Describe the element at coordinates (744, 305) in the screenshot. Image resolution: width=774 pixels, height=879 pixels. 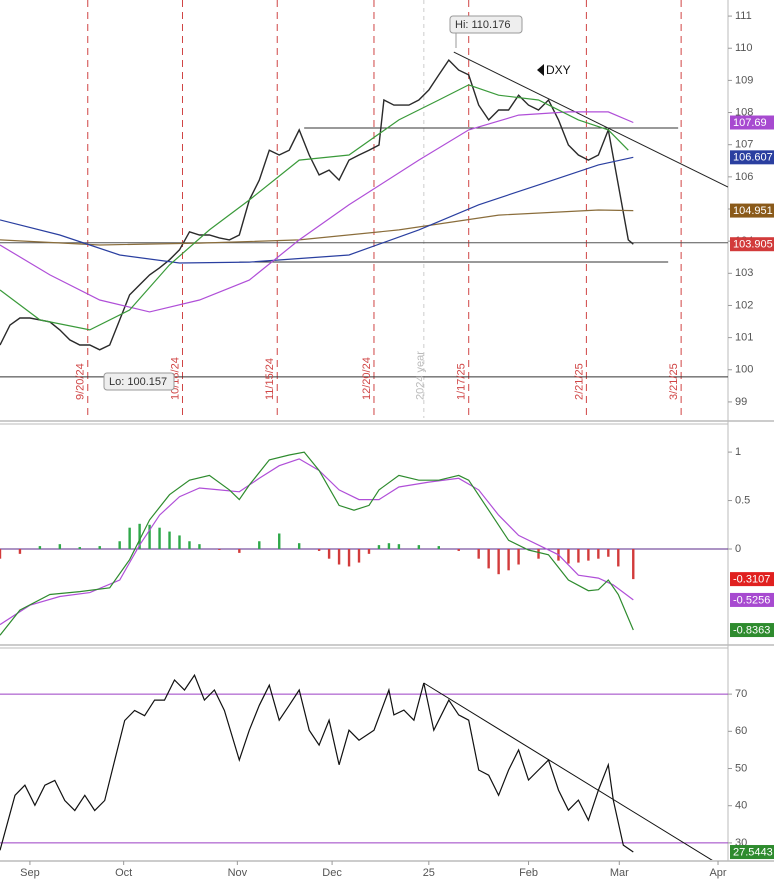
I see `y-tick-label: 102` at that location.